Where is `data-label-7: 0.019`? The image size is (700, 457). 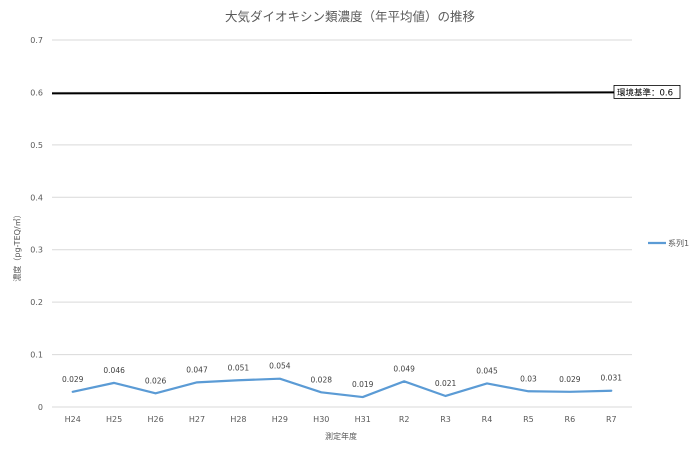 data-label-7: 0.019 is located at coordinates (363, 384).